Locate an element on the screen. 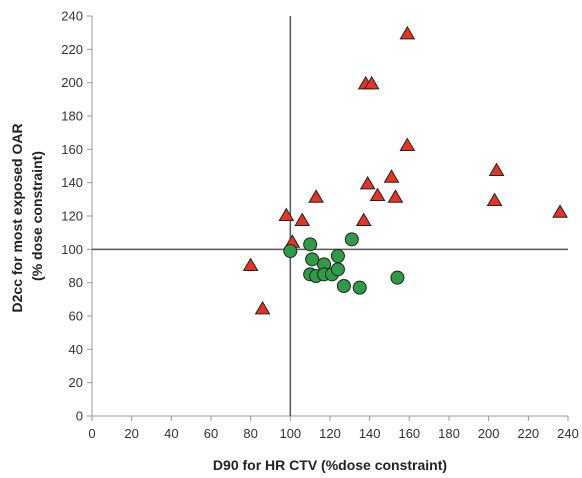 The width and height of the screenshot is (582, 478). x-tick-label: 20 is located at coordinates (131, 433).